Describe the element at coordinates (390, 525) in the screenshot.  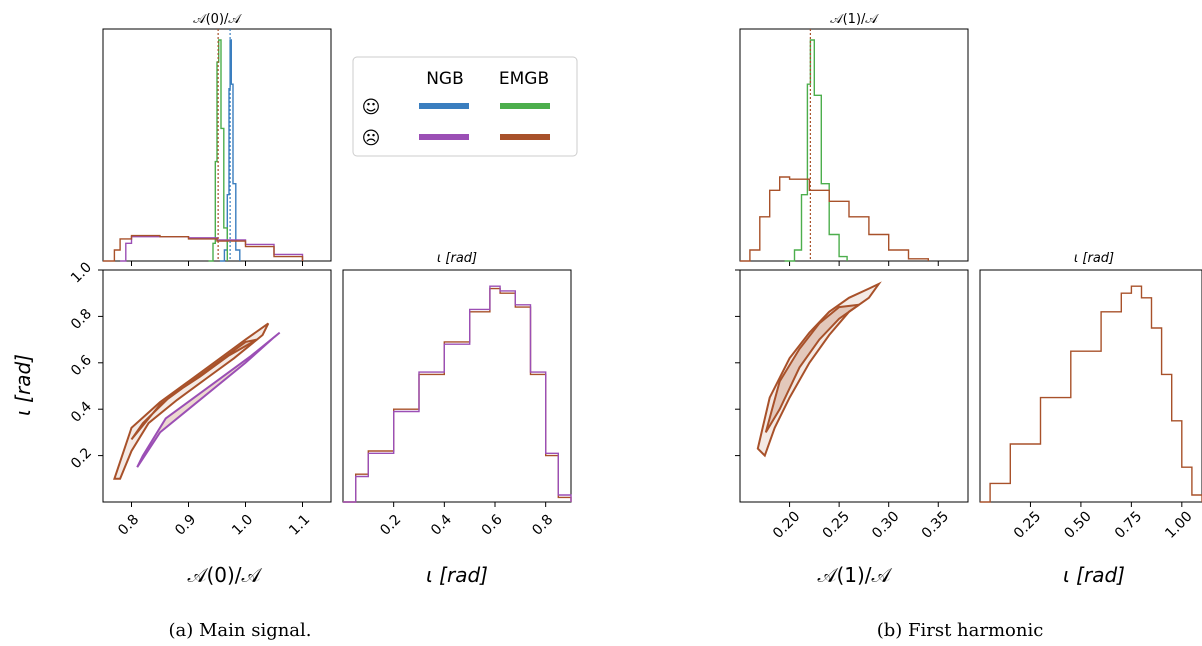
I see `a-iota-xtick-label-0: 0.2` at that location.